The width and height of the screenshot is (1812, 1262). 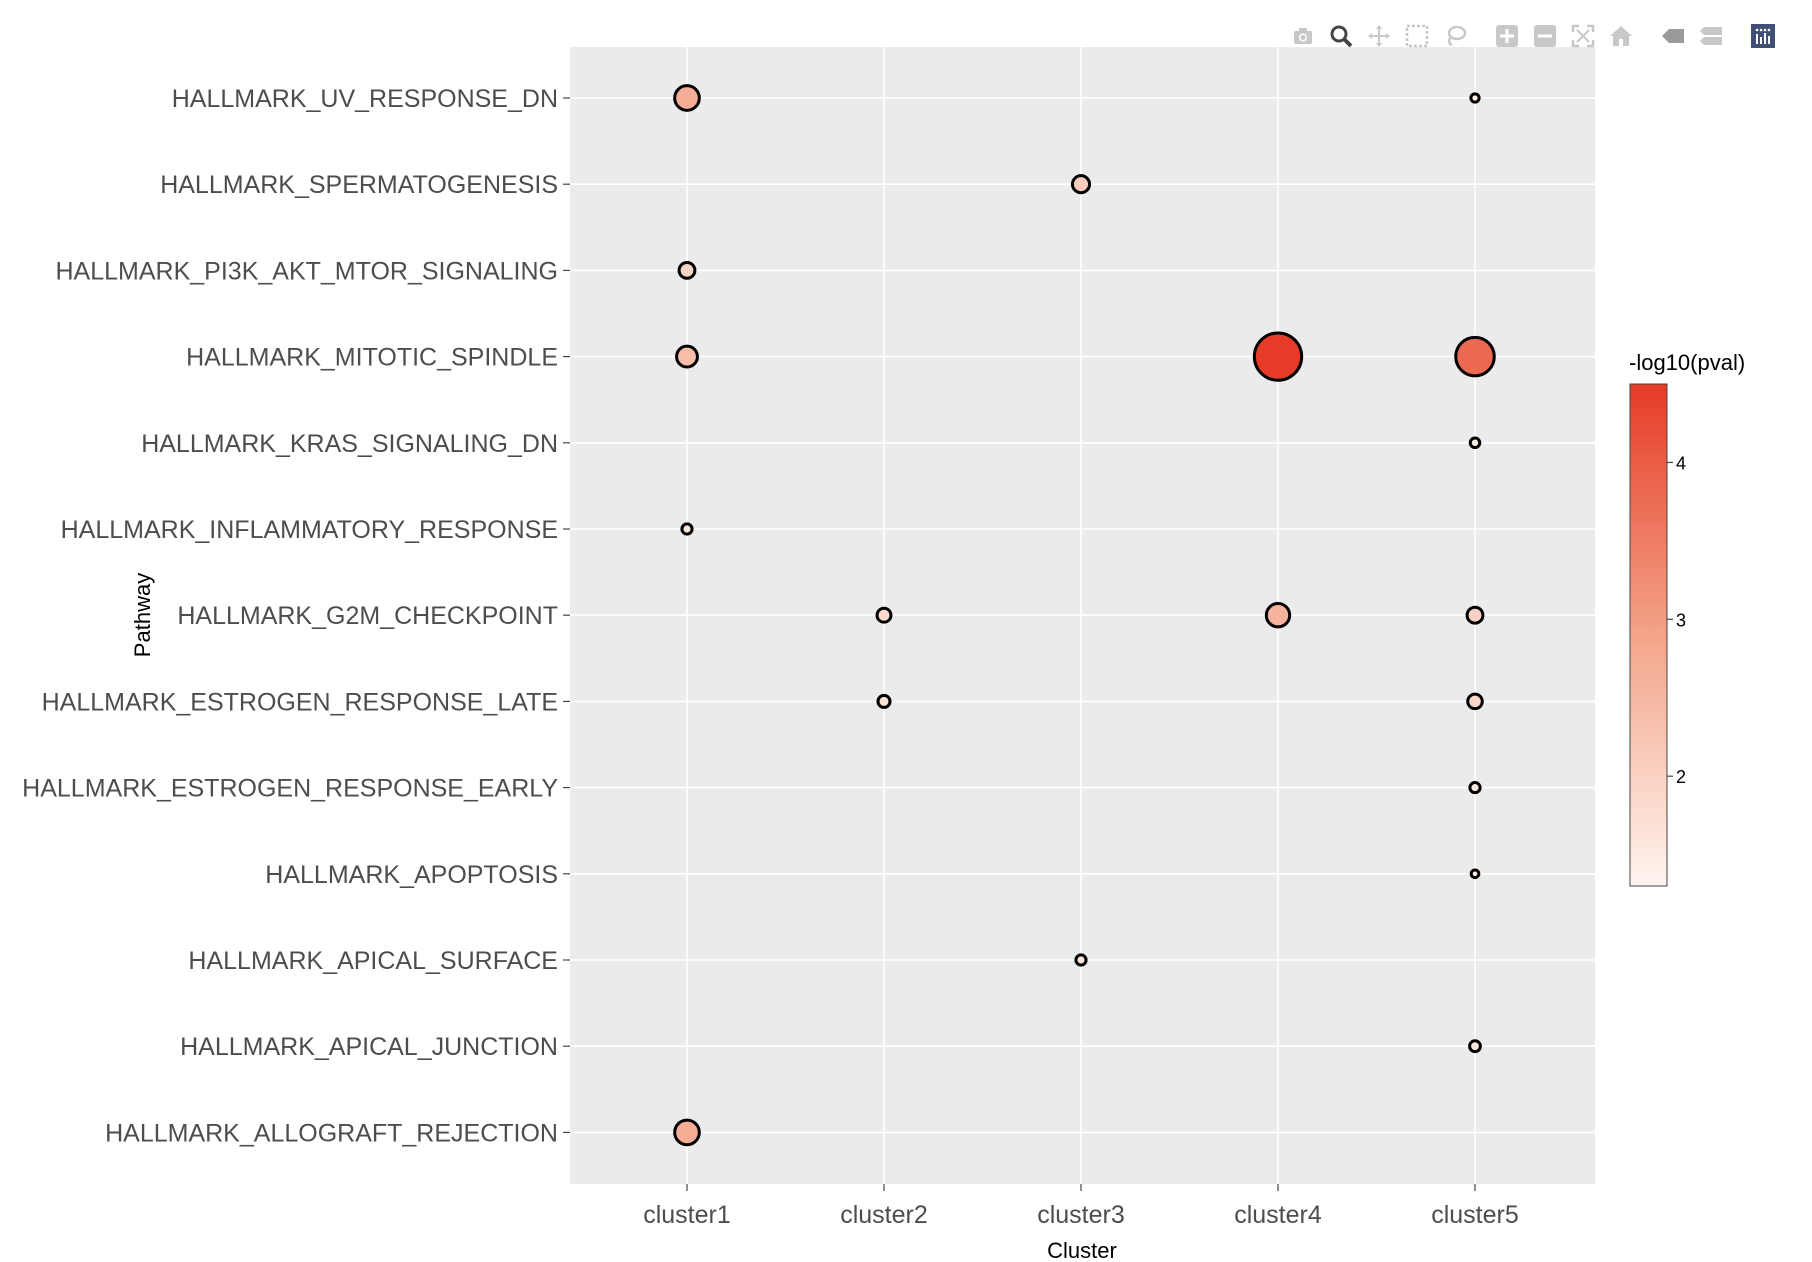 What do you see at coordinates (365, 99) in the screenshot?
I see `y-tick-label: HALLMARK_UV_RESPONSE_DN` at bounding box center [365, 99].